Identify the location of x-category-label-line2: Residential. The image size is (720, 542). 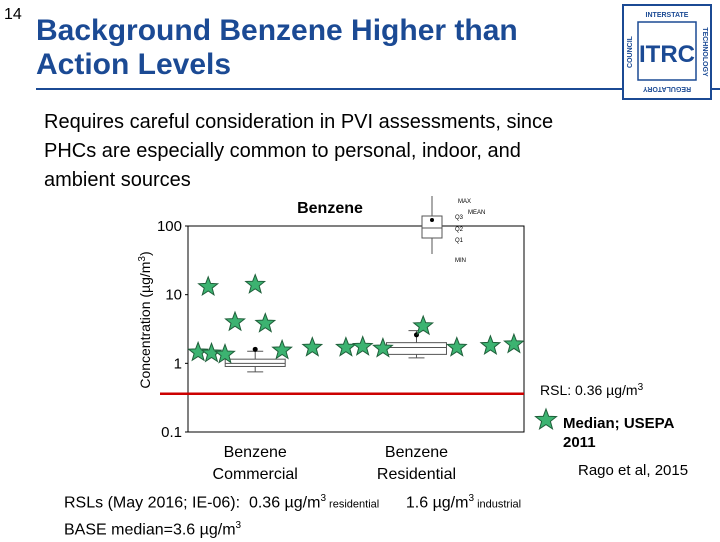
(416, 474).